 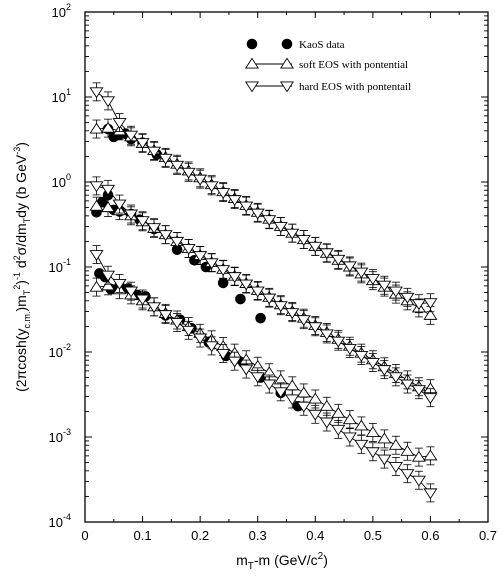 I want to click on x-tick-label: 0.5, so click(x=373, y=535).